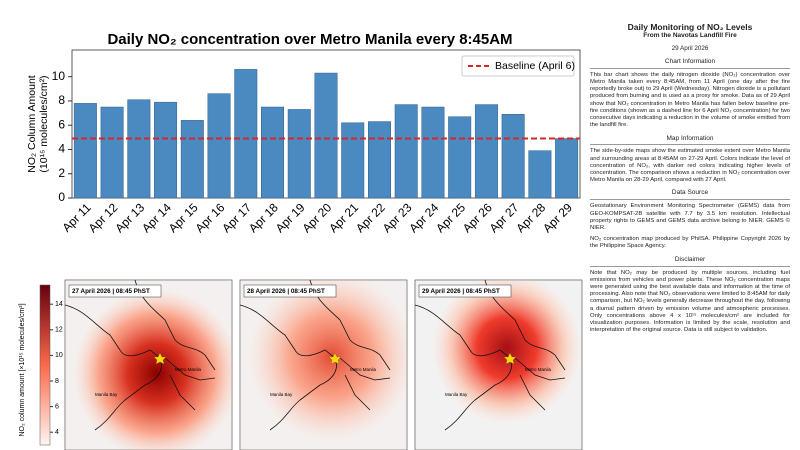 The height and width of the screenshot is (450, 800). I want to click on x-tick-label: Apr 24, so click(423, 217).